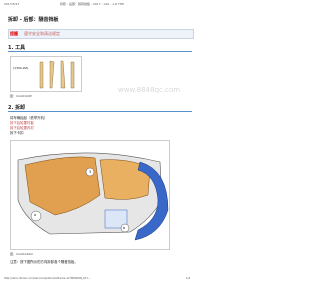 The image size is (320, 283). What do you see at coordinates (14, 33) in the screenshot?
I see `notice-label: 提醒` at bounding box center [14, 33].